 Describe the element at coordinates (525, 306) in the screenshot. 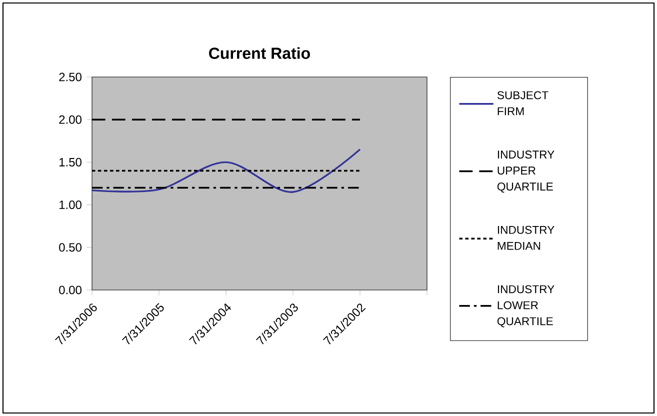

I see `legend-label: INDUSTRY LOWER QUARTILE` at that location.